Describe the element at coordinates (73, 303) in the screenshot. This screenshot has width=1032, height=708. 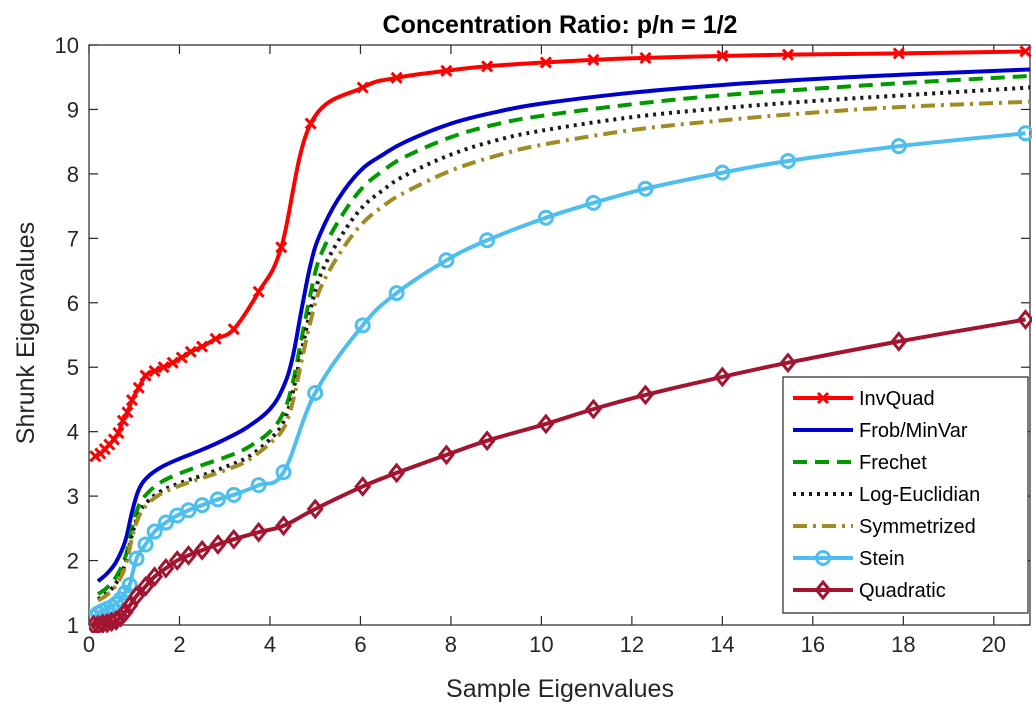
I see `y-tick-label: 6` at that location.